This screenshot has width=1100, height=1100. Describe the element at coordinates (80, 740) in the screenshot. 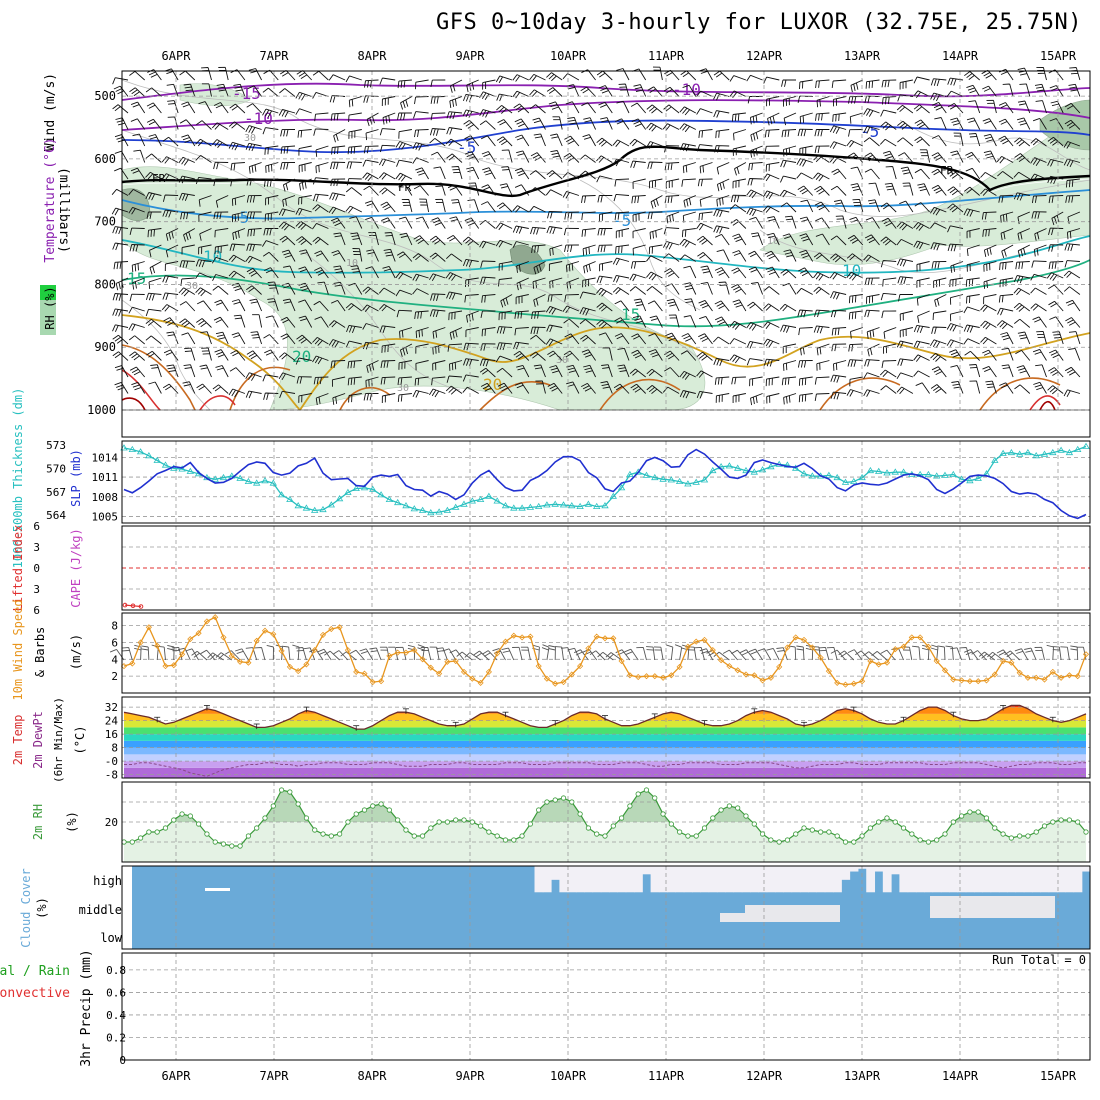

I see `temp-unit-axis-label: (°C)` at that location.